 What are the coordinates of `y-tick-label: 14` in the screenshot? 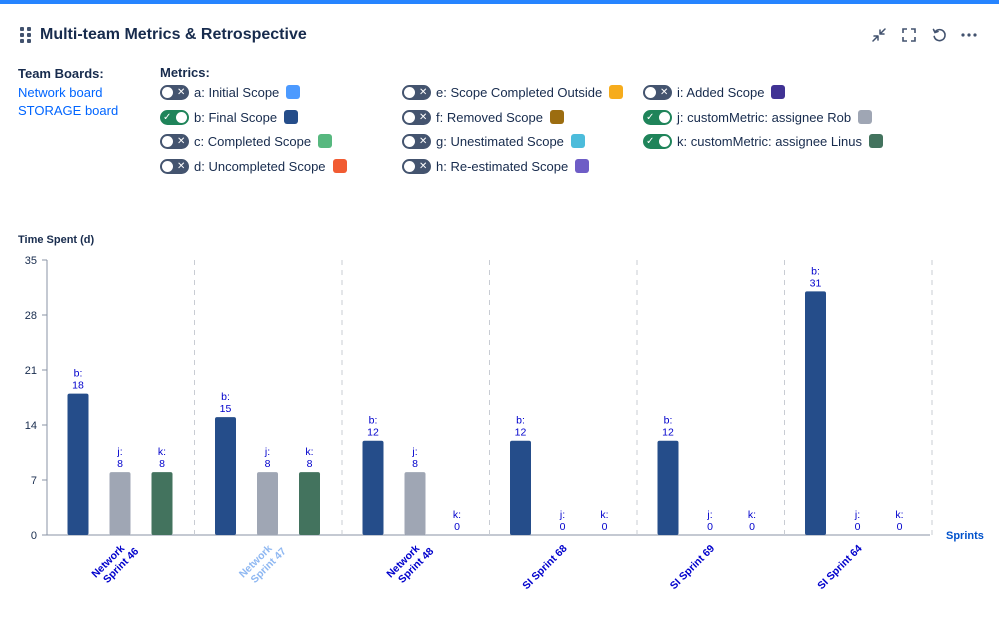 It's located at (31, 426).